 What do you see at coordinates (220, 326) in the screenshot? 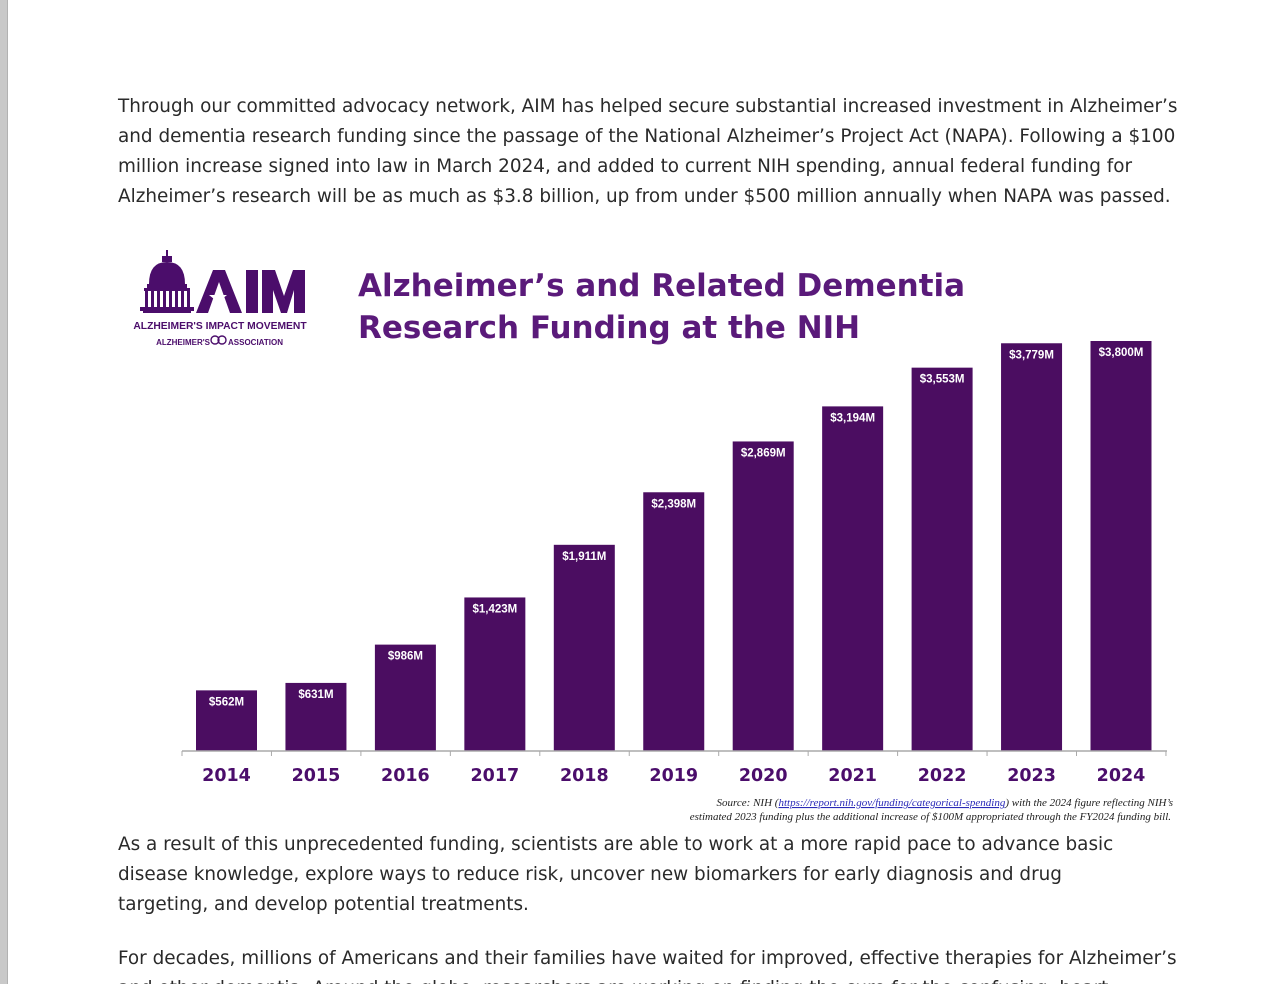
I see `logo-line1: ALZHEIMER'S IMPACT MOVEMENT` at bounding box center [220, 326].